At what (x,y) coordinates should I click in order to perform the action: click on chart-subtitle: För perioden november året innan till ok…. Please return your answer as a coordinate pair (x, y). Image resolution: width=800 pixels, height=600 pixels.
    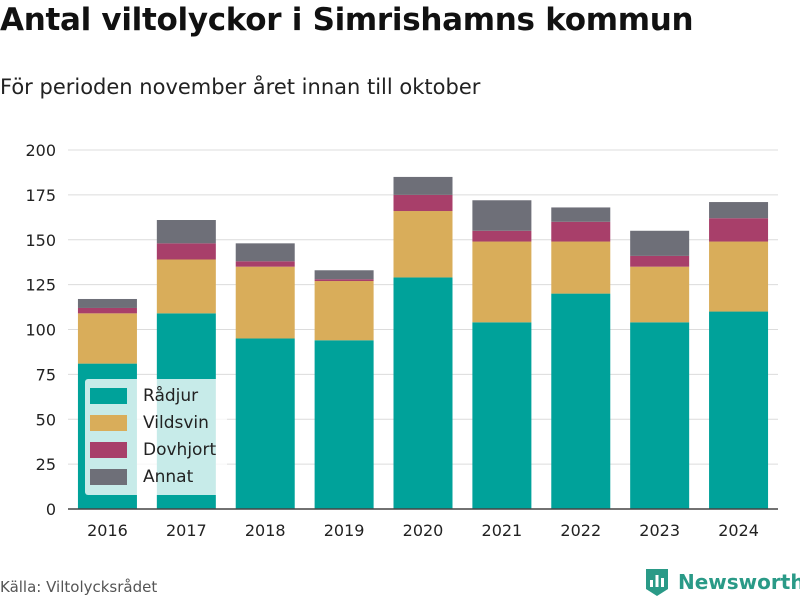
    Looking at the image, I should click on (240, 87).